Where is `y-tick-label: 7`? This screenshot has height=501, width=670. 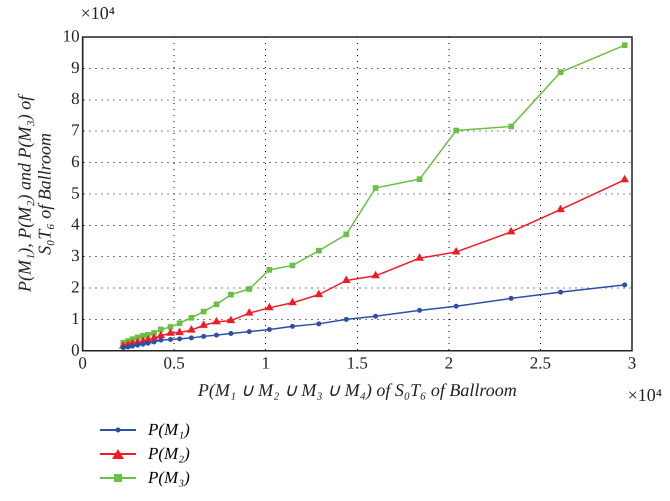
y-tick-label: 7 is located at coordinates (75, 130).